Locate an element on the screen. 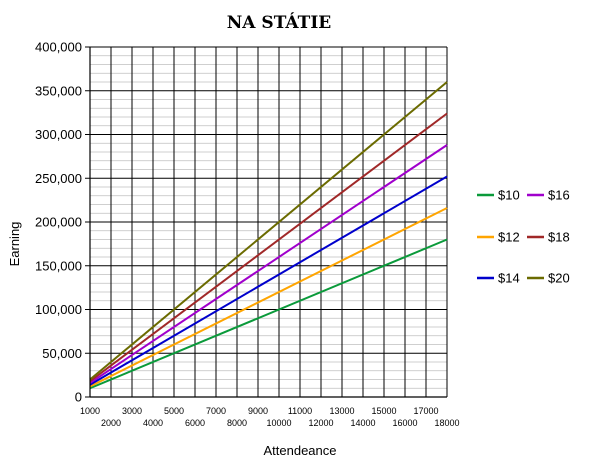 This screenshot has height=463, width=600. legend-label: $18 is located at coordinates (559, 237).